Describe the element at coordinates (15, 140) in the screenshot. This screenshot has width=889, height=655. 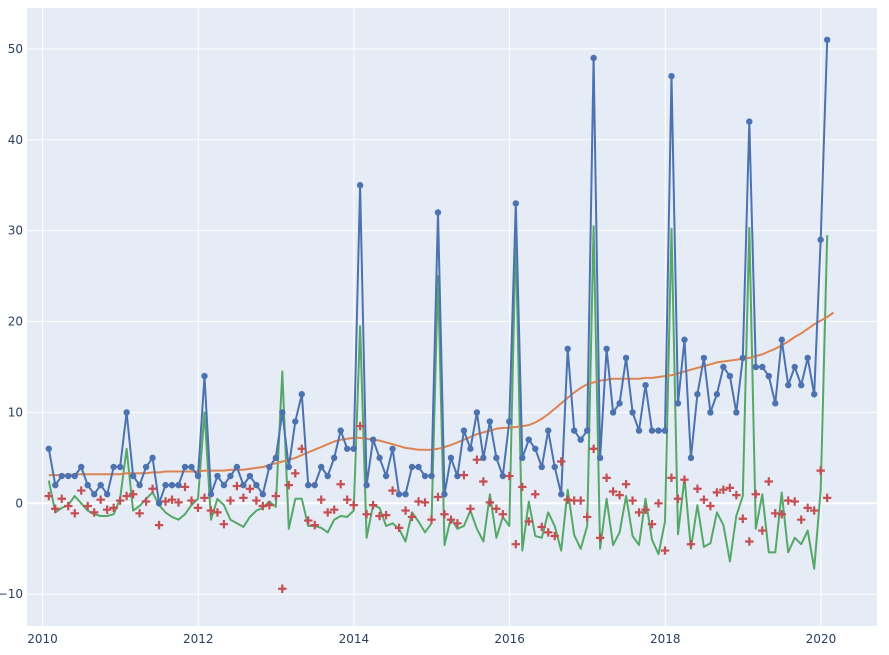
I see `y-tick-label: 40` at that location.